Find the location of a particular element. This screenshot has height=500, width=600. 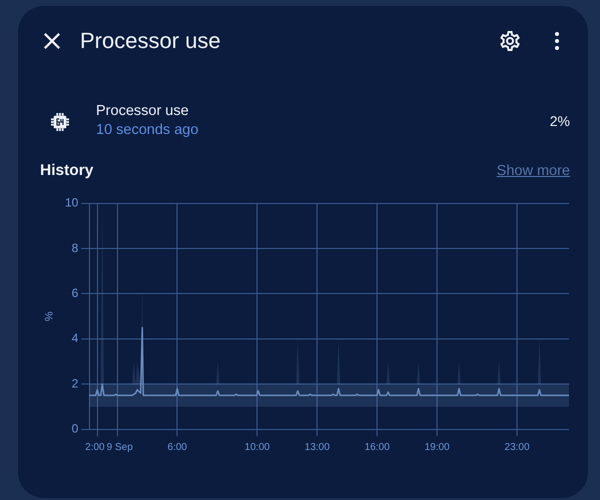

y-axis-title: % is located at coordinates (50, 316).